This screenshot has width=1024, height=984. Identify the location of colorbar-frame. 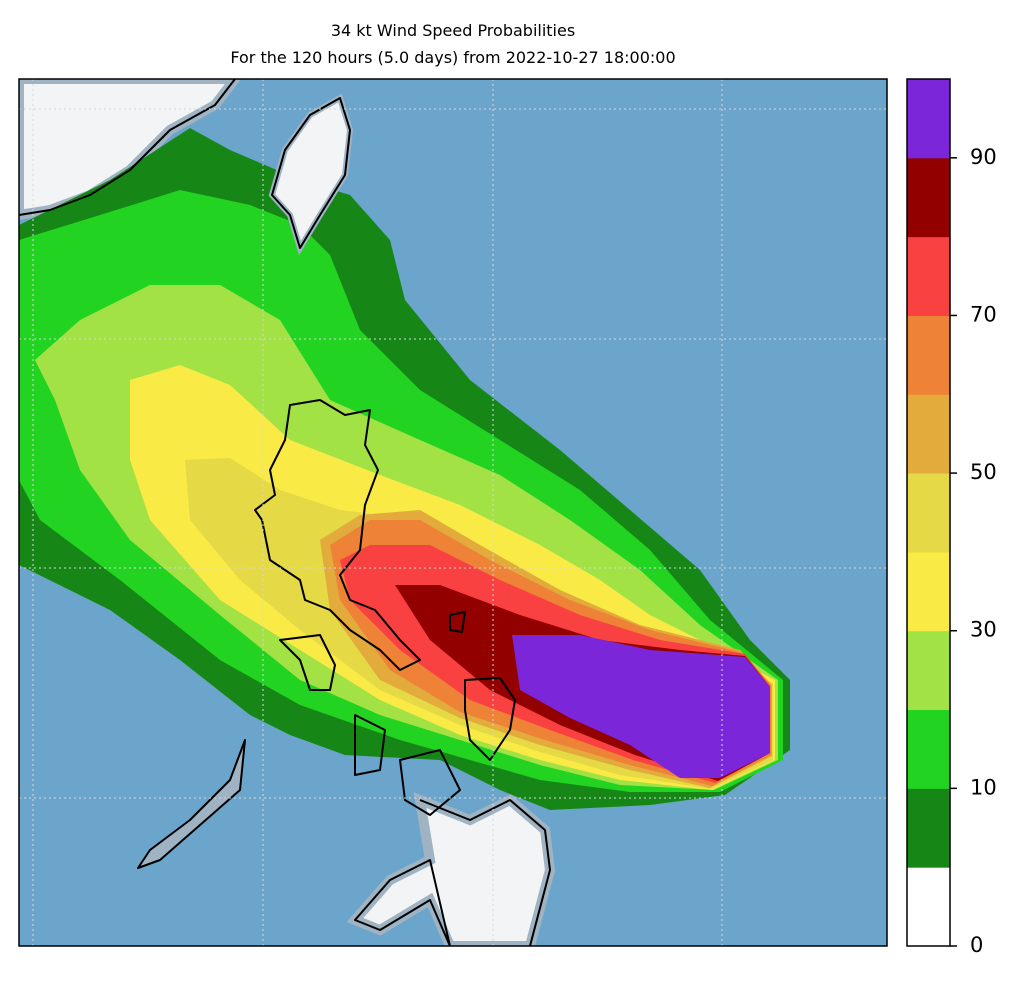
(928, 512).